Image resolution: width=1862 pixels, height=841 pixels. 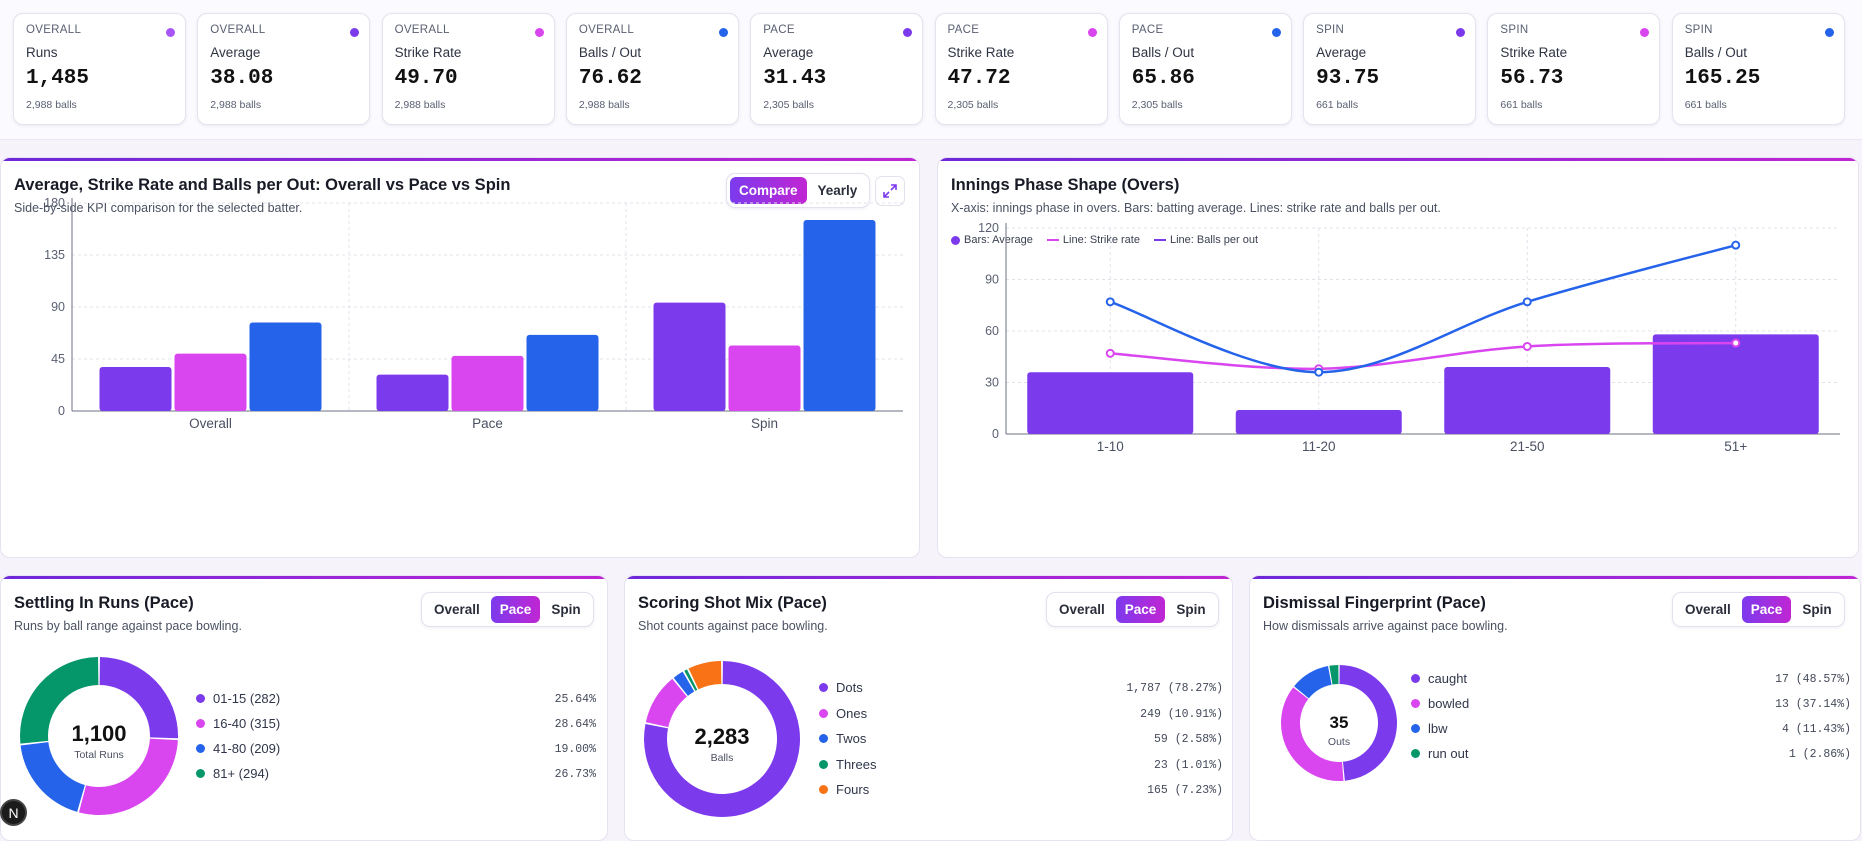 What do you see at coordinates (232, 773) in the screenshot?
I see `legend-item: 81+ (294)` at bounding box center [232, 773].